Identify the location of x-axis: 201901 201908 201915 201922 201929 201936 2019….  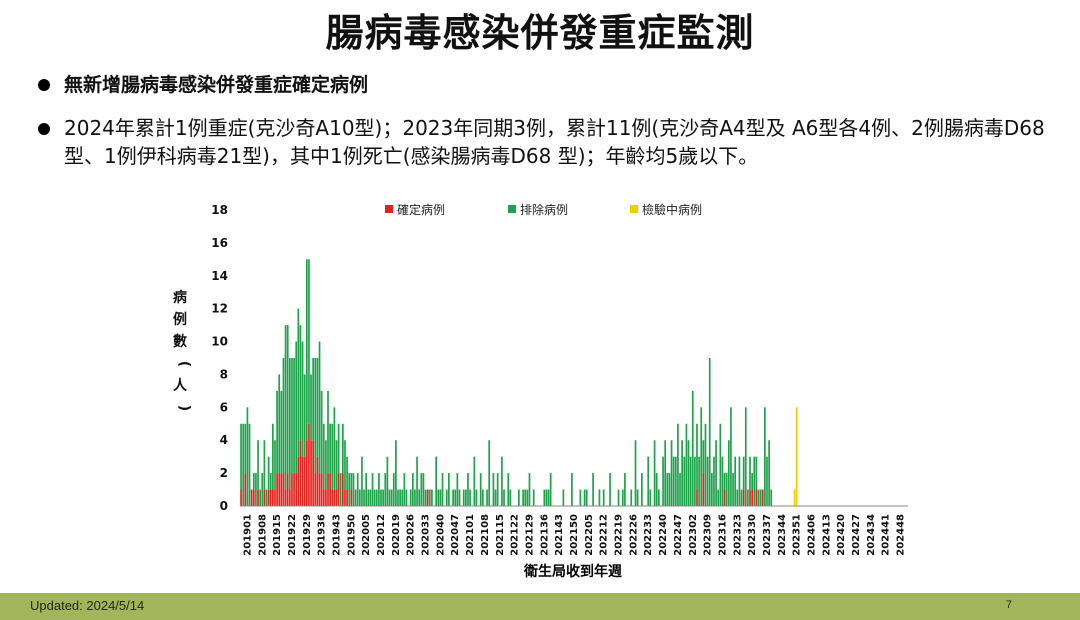
(574, 530).